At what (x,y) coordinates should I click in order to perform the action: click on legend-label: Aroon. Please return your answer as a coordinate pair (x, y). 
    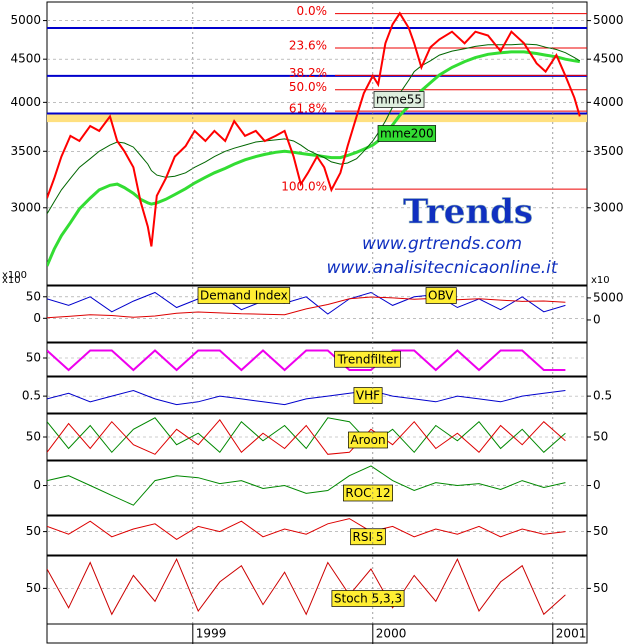
    Looking at the image, I should click on (367, 440).